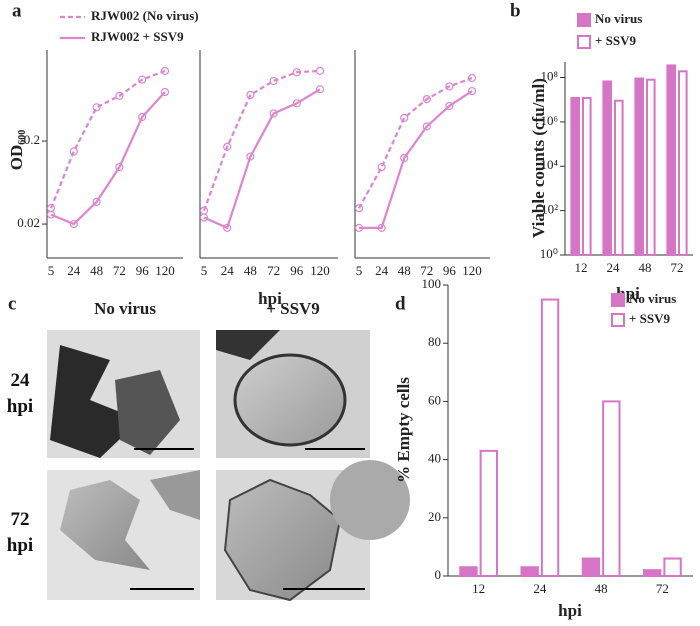 This screenshot has height=626, width=700. Describe the element at coordinates (434, 341) in the screenshot. I see `y-tick-label: 80` at that location.